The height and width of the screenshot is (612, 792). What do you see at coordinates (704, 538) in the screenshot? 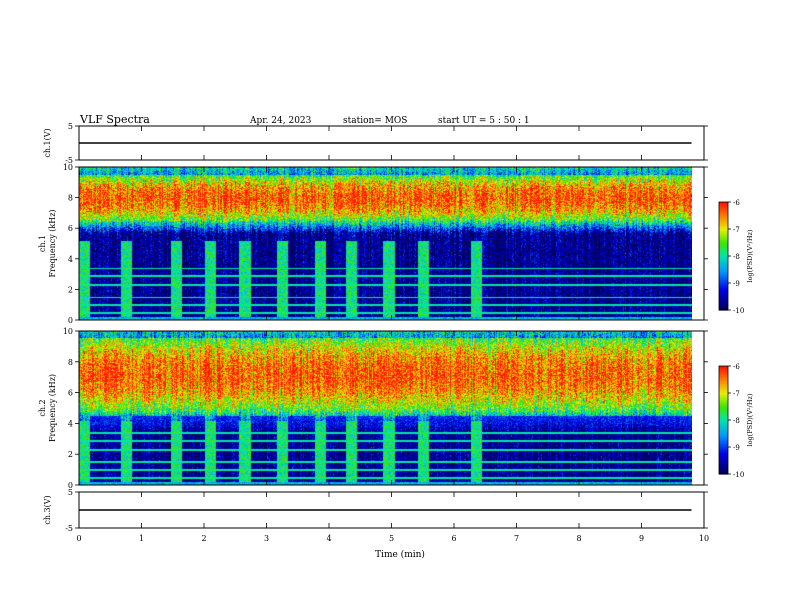
I see `x-tick-label: 10` at bounding box center [704, 538].